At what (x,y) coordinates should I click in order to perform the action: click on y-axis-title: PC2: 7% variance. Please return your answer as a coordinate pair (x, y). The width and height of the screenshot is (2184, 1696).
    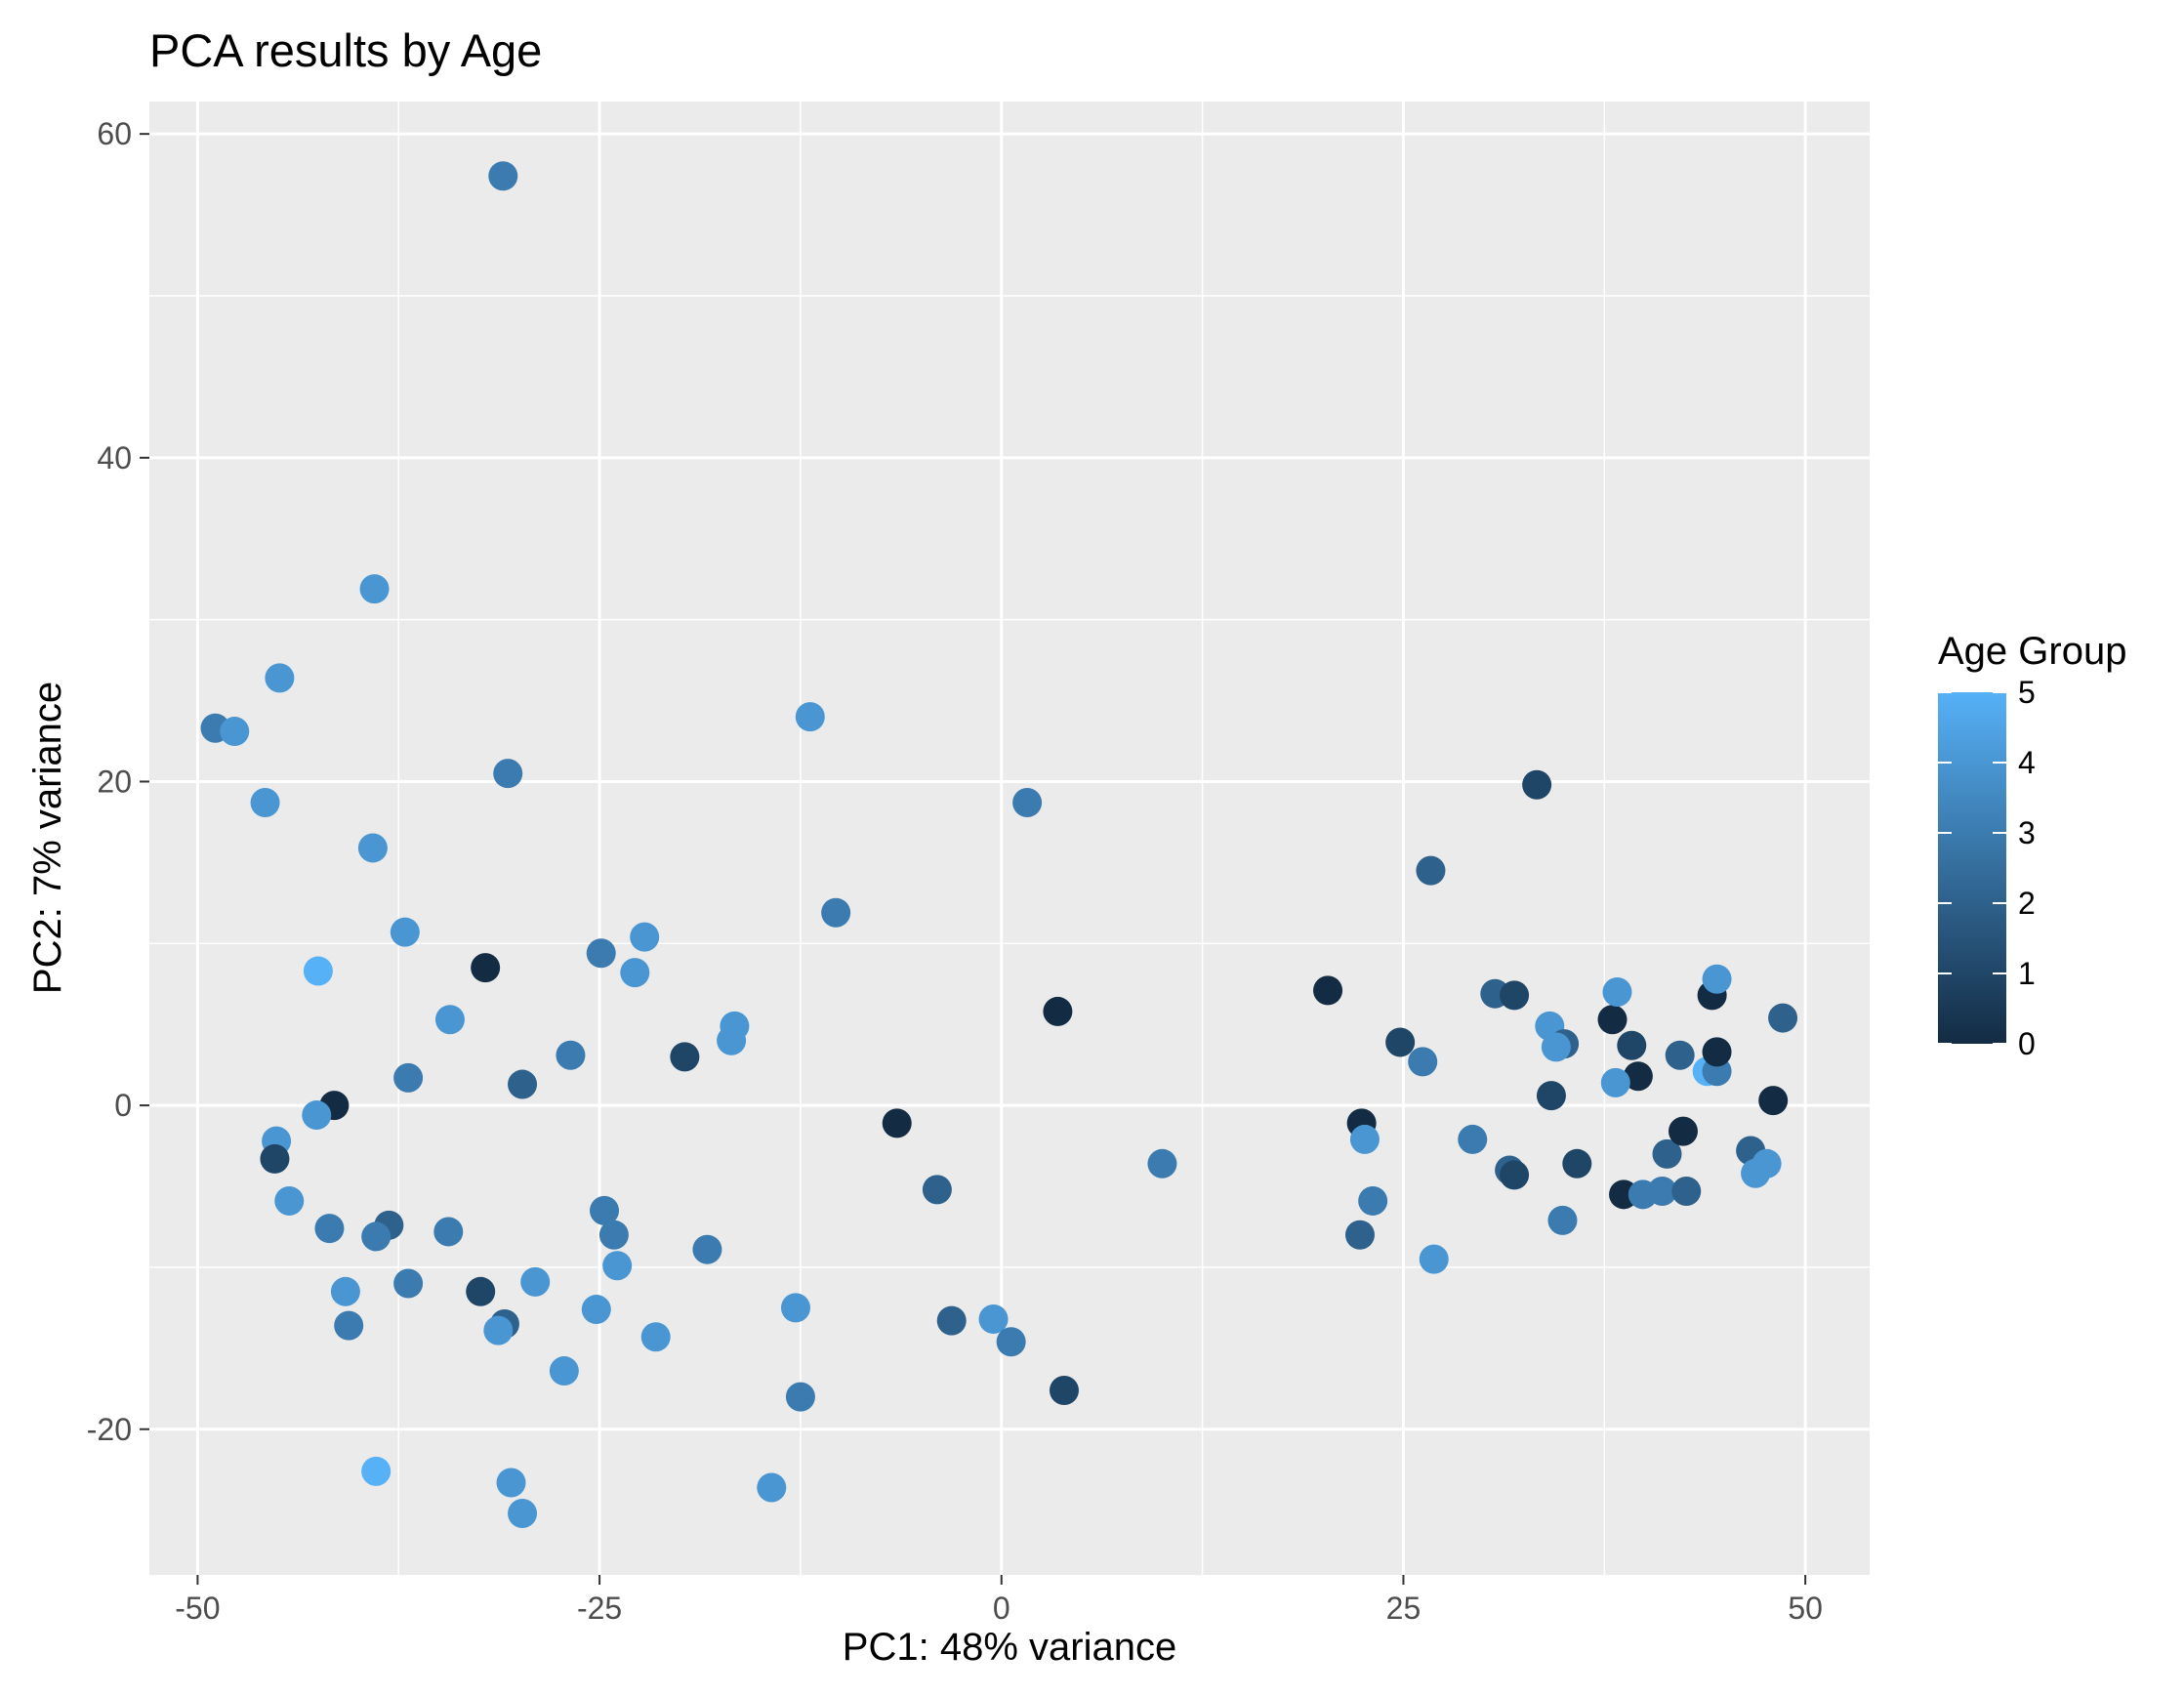
    Looking at the image, I should click on (47, 838).